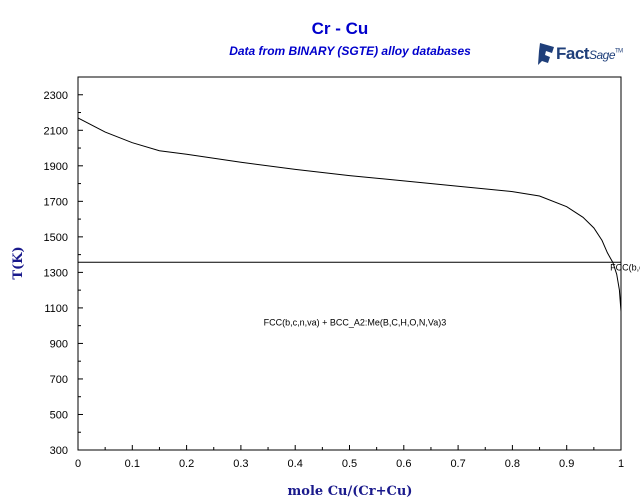  Describe the element at coordinates (566, 464) in the screenshot. I see `x-tick-label: 0.9` at that location.